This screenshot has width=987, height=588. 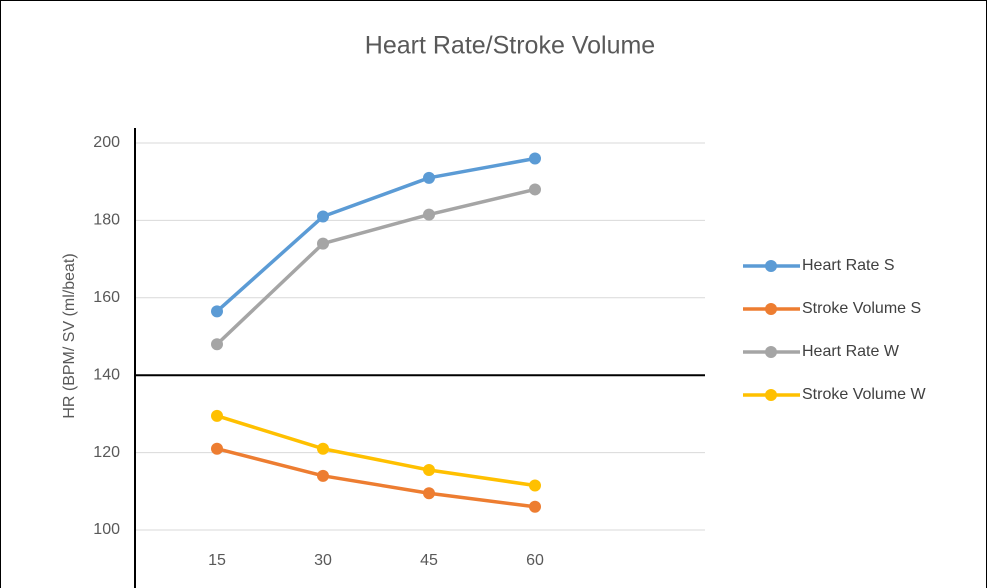 I want to click on y-tick-label: 160, so click(x=106, y=297).